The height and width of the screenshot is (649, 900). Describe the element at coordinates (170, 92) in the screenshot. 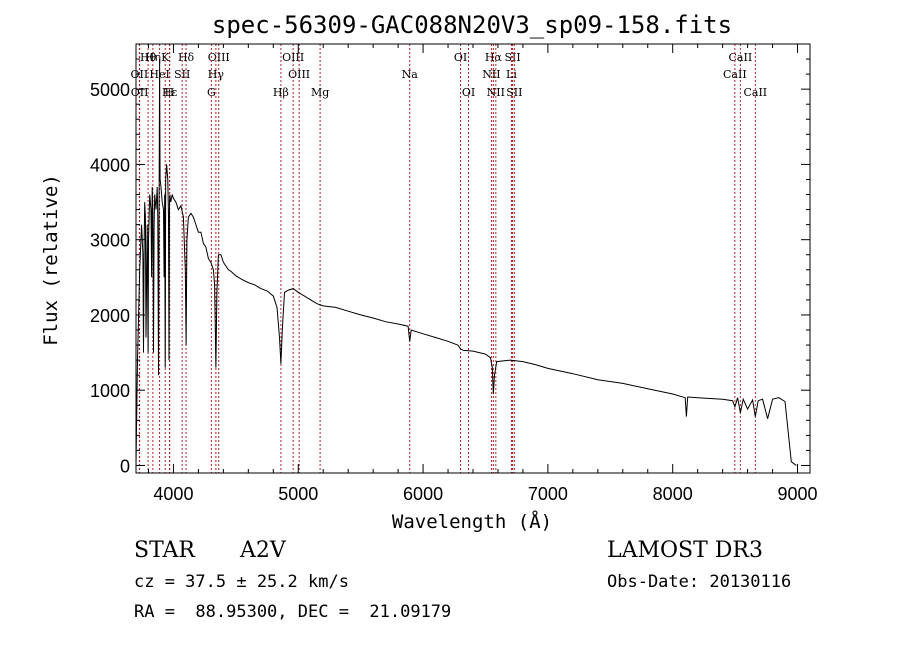

I see `line-marker-label: H` at that location.